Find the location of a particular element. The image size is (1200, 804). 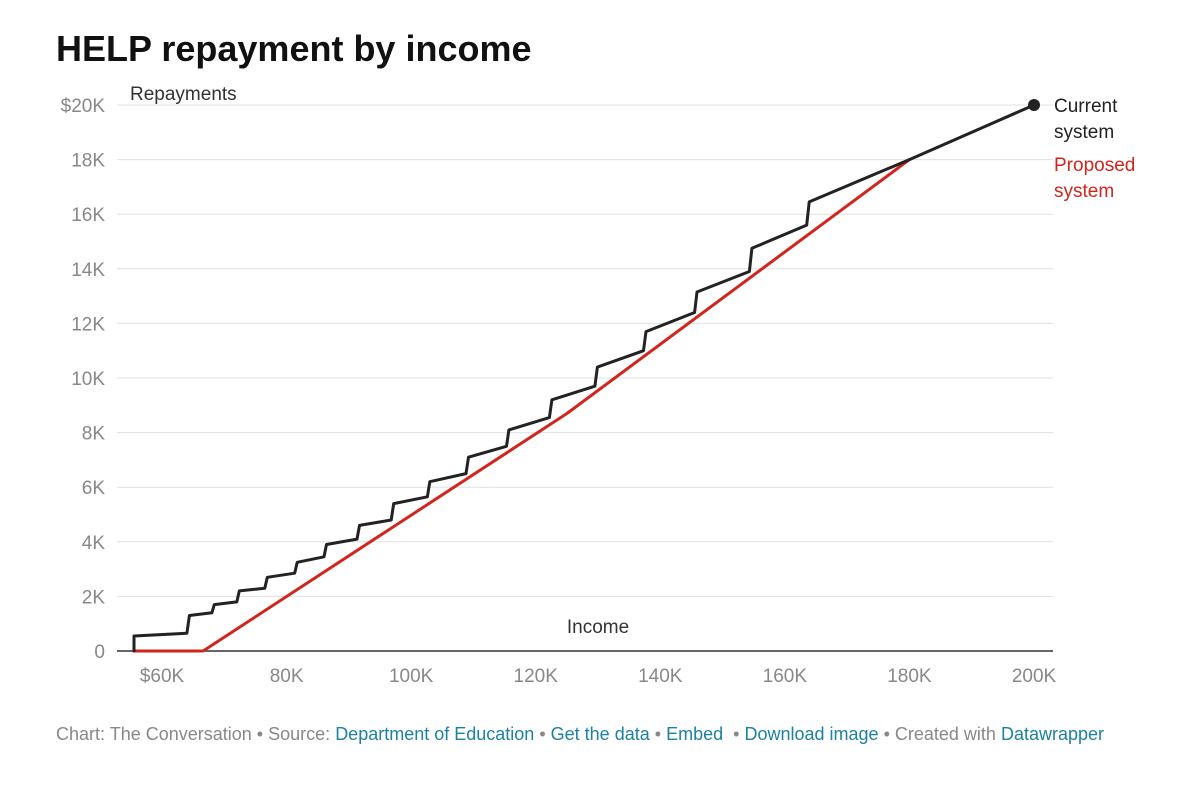

y-tick-label: 16K is located at coordinates (88, 215).